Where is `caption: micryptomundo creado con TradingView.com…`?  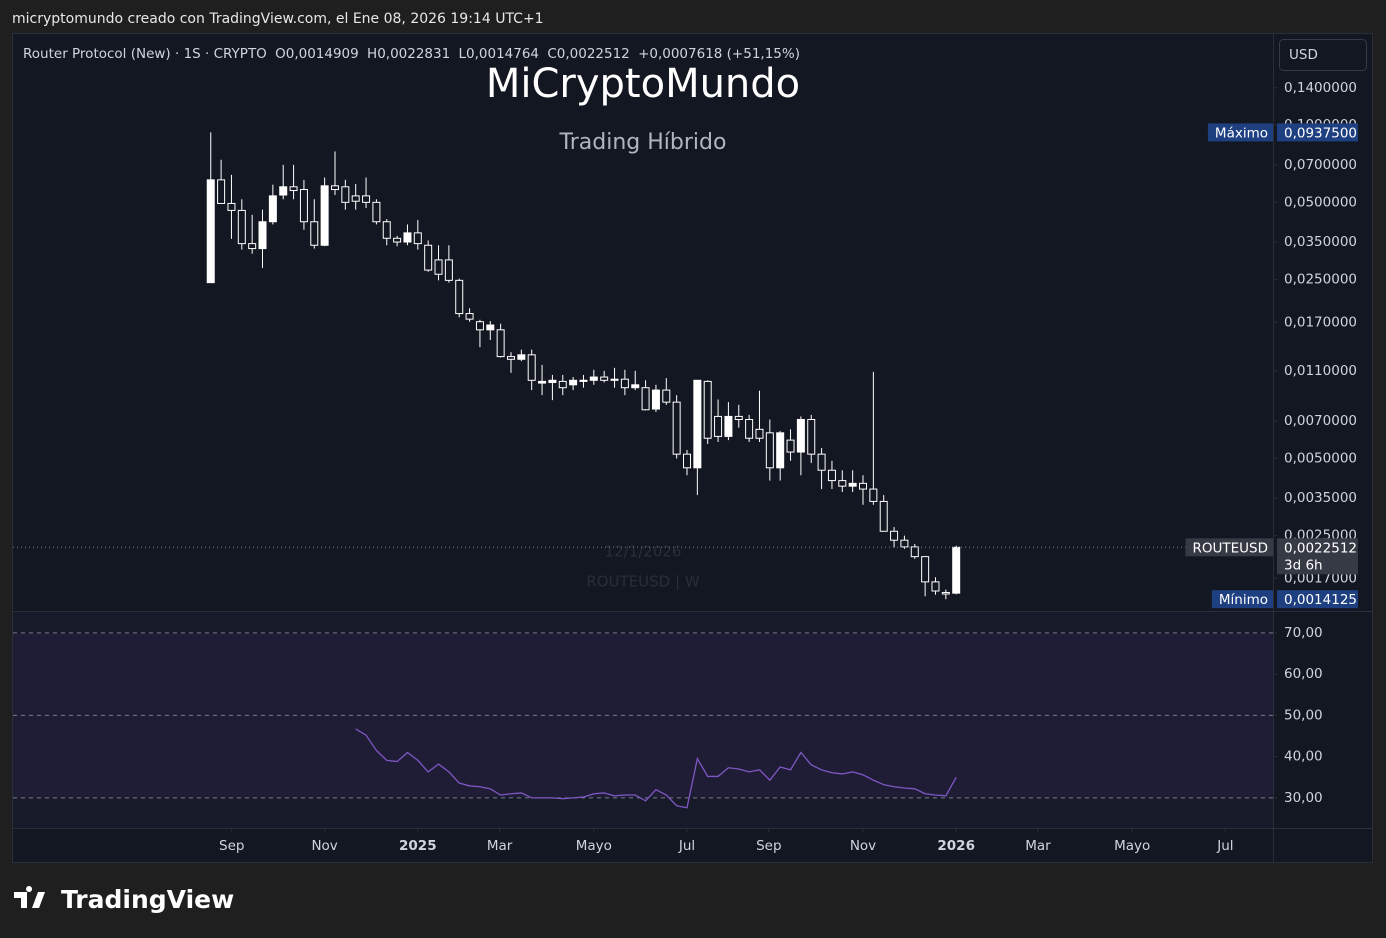
caption: micryptomundo creado con TradingView.com… is located at coordinates (278, 19).